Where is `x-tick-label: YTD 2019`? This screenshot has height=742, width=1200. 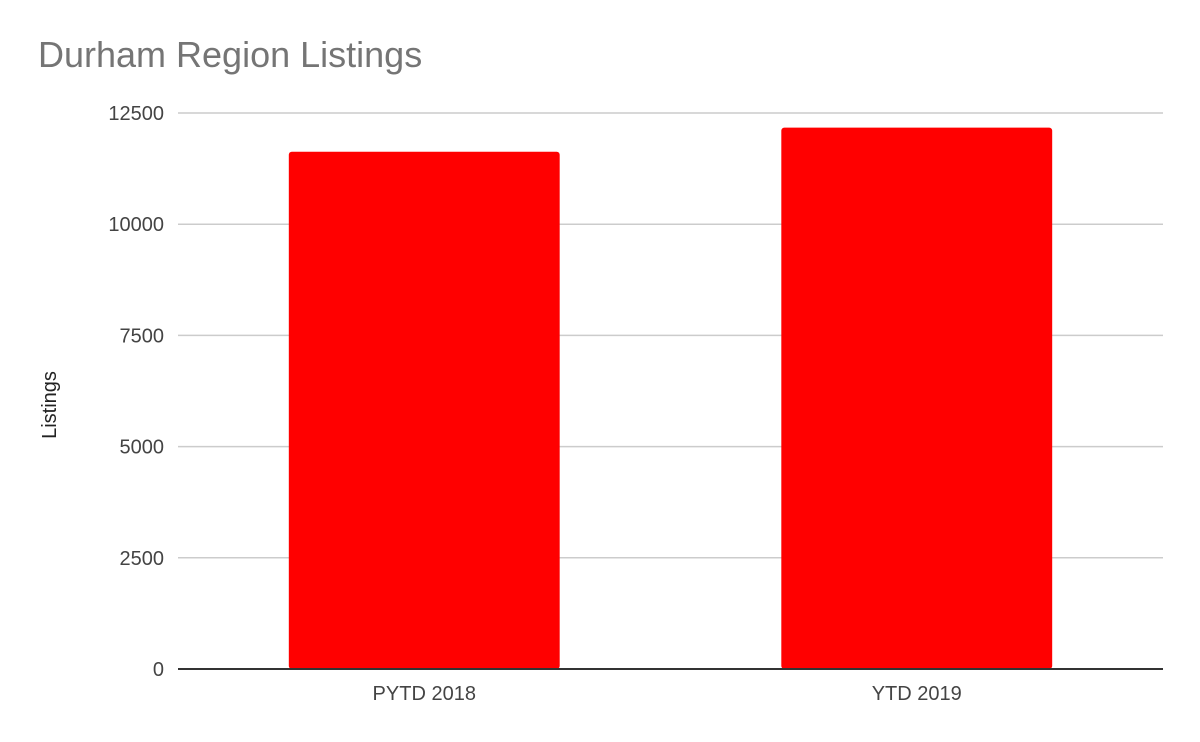
x-tick-label: YTD 2019 is located at coordinates (917, 694).